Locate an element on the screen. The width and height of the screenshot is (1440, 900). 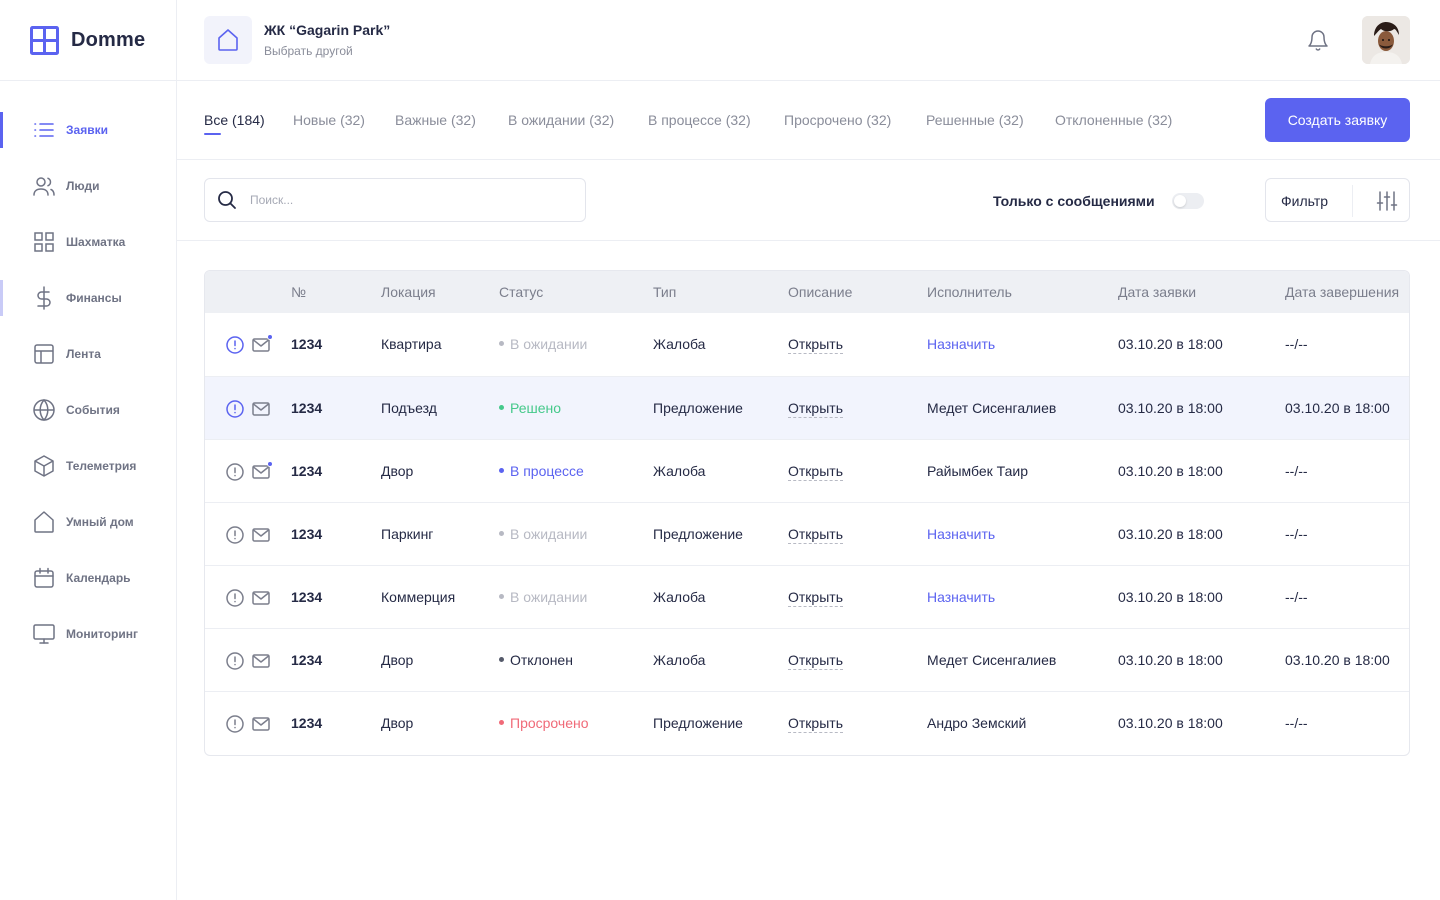
search-input is located at coordinates (400, 200).